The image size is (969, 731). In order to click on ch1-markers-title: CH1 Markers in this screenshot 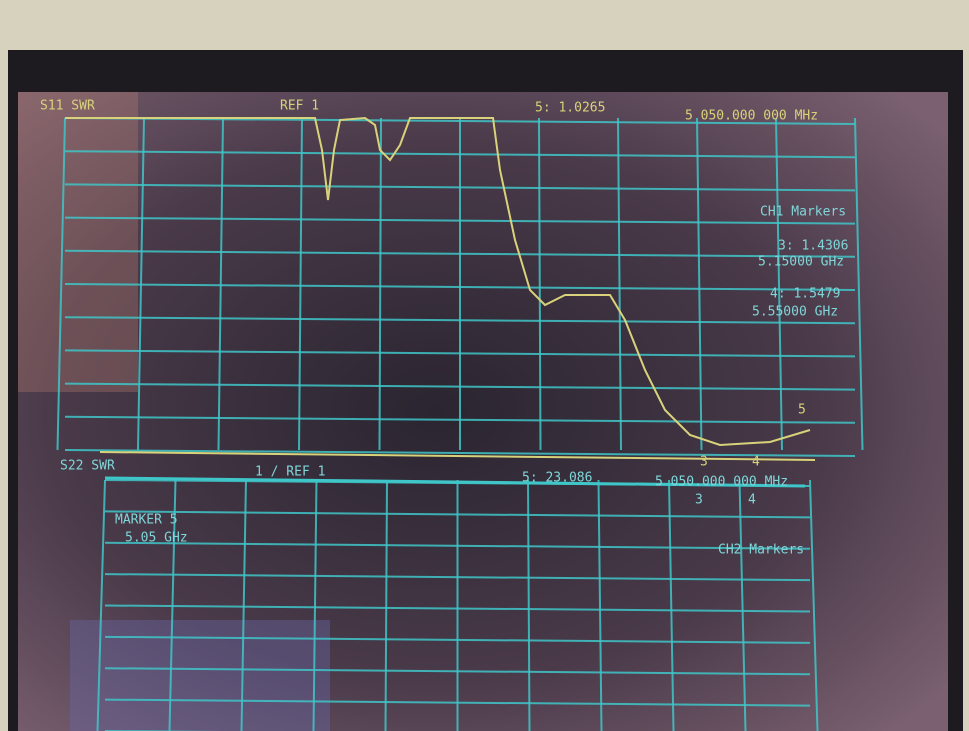, I will do `click(803, 212)`.